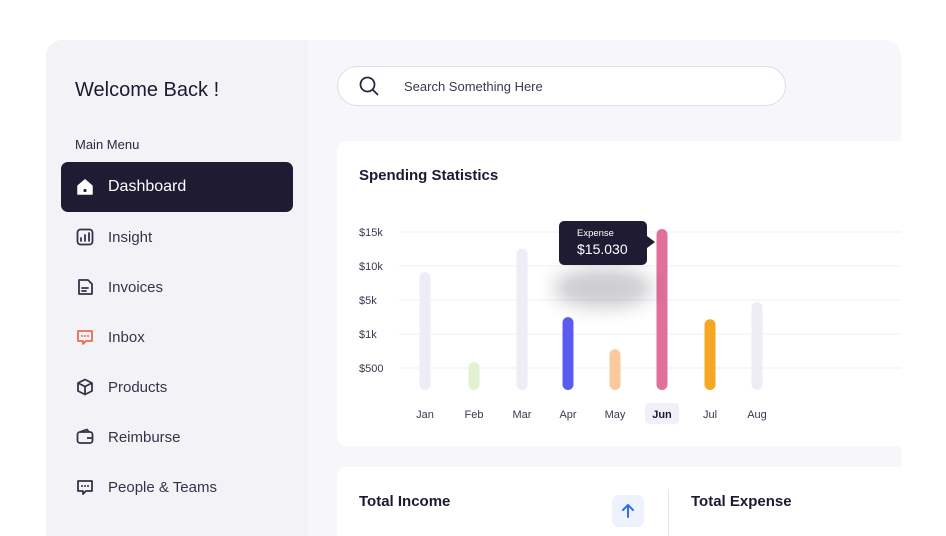  What do you see at coordinates (651, 242) in the screenshot?
I see `tooltip-pointer` at bounding box center [651, 242].